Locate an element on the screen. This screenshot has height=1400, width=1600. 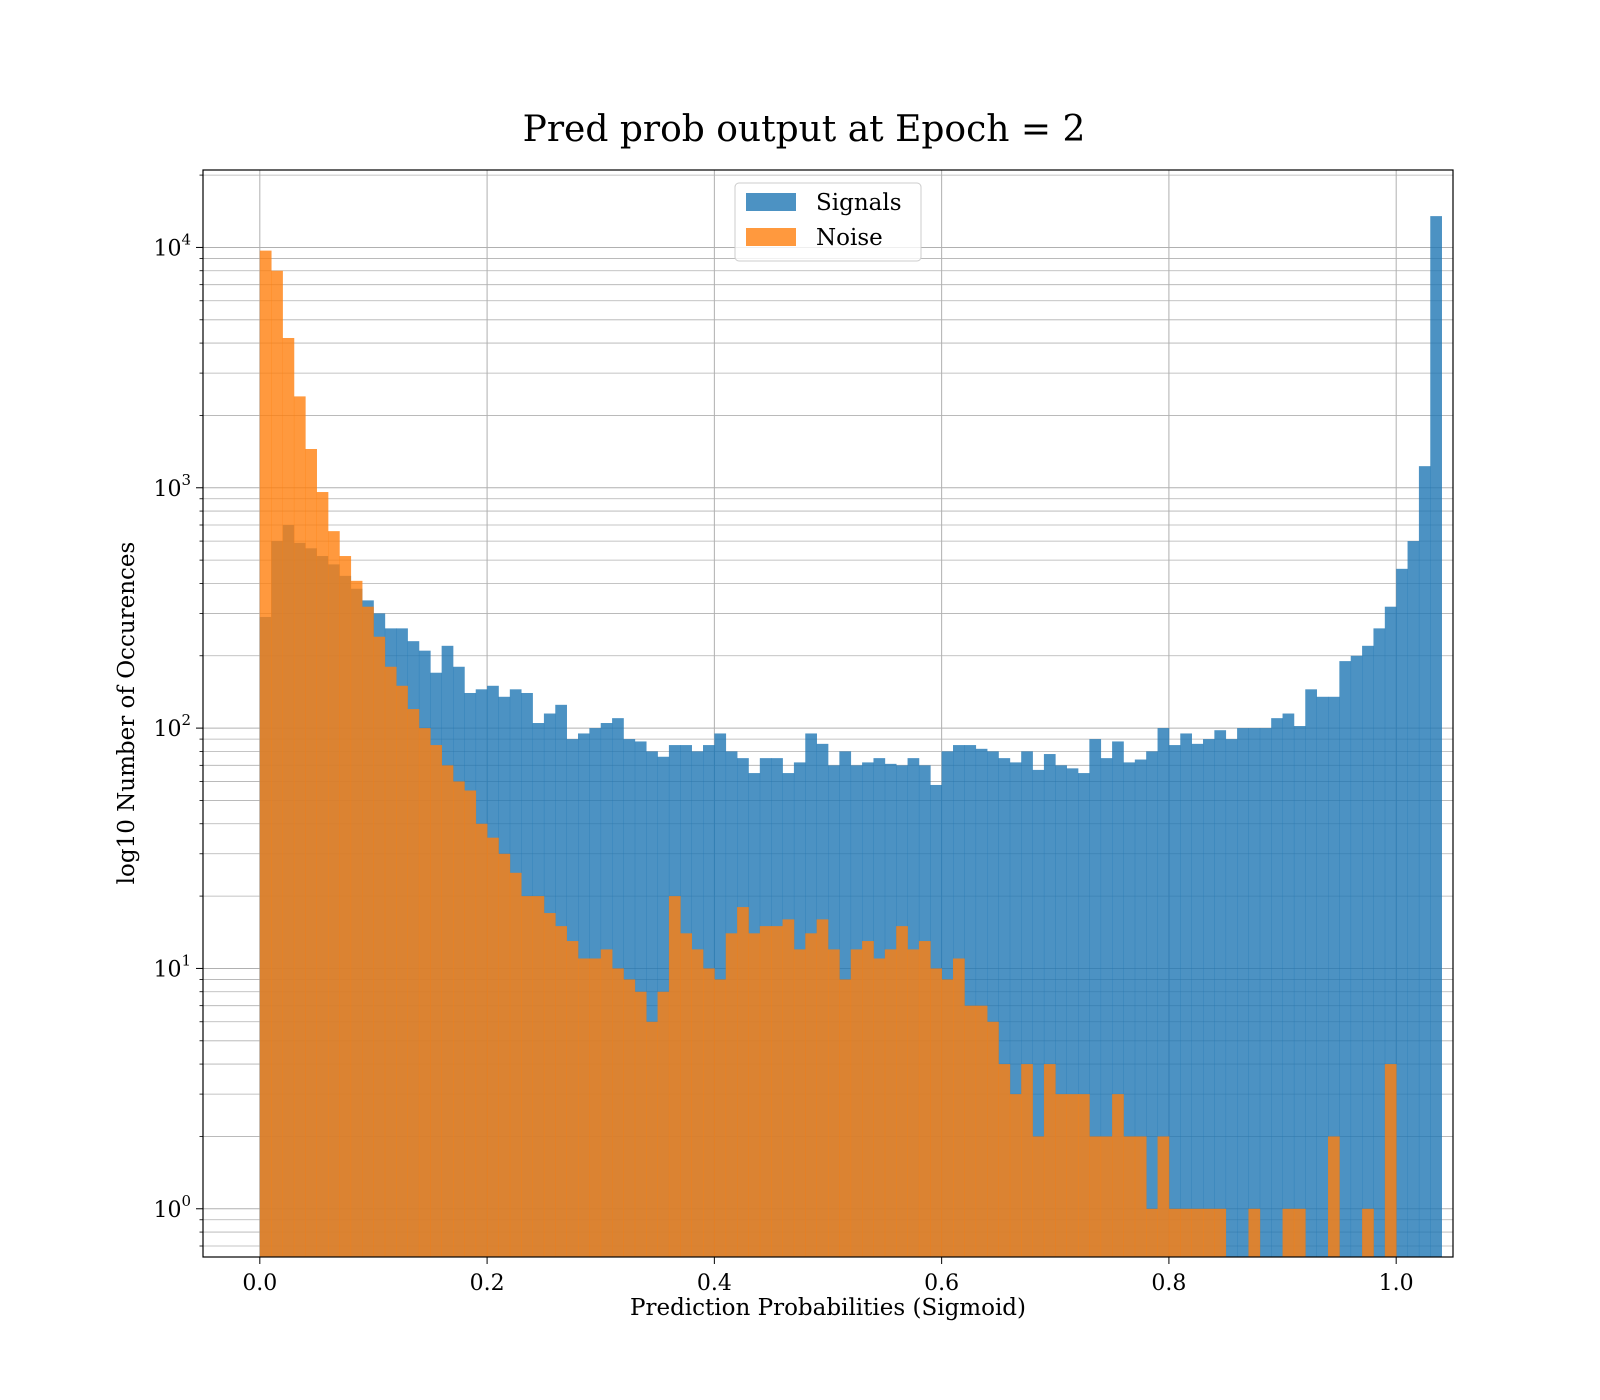
legend-label-noise: Noise is located at coordinates (849, 238).